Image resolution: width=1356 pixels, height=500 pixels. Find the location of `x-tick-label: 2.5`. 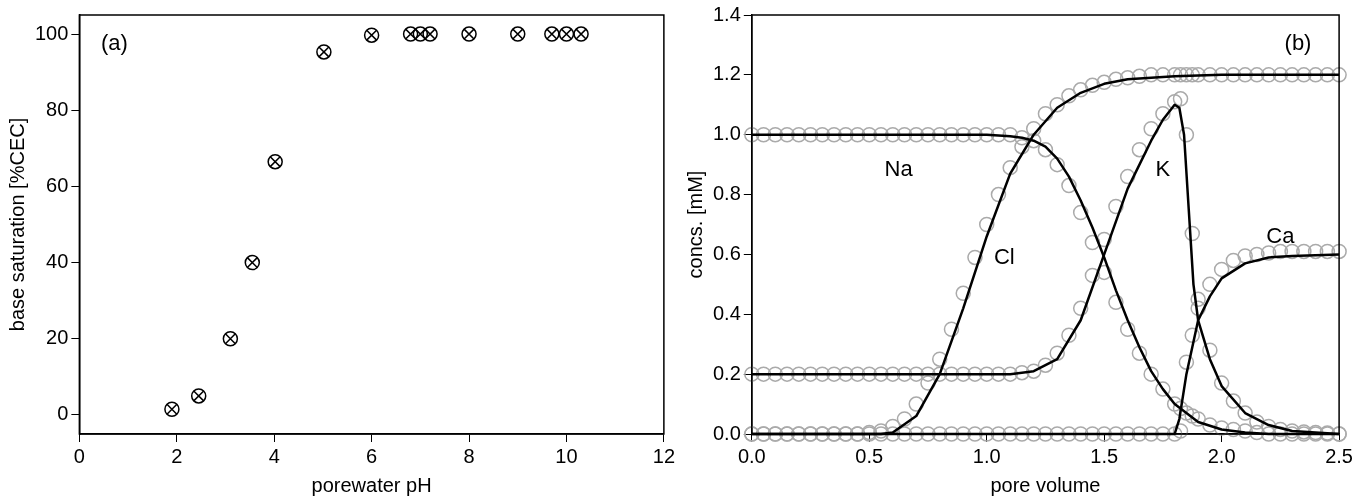

x-tick-label: 2.5 is located at coordinates (1339, 455).